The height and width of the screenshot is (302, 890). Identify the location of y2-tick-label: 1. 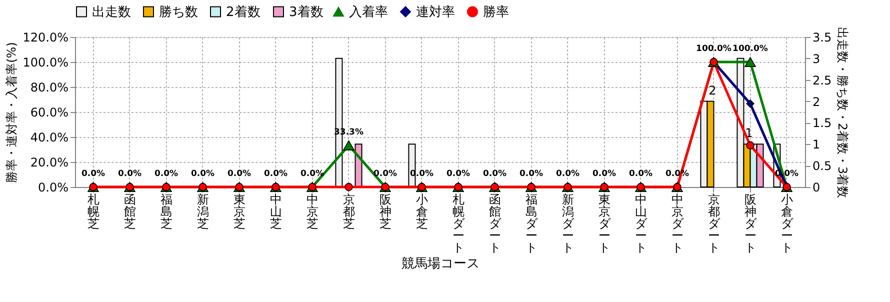
(816, 145).